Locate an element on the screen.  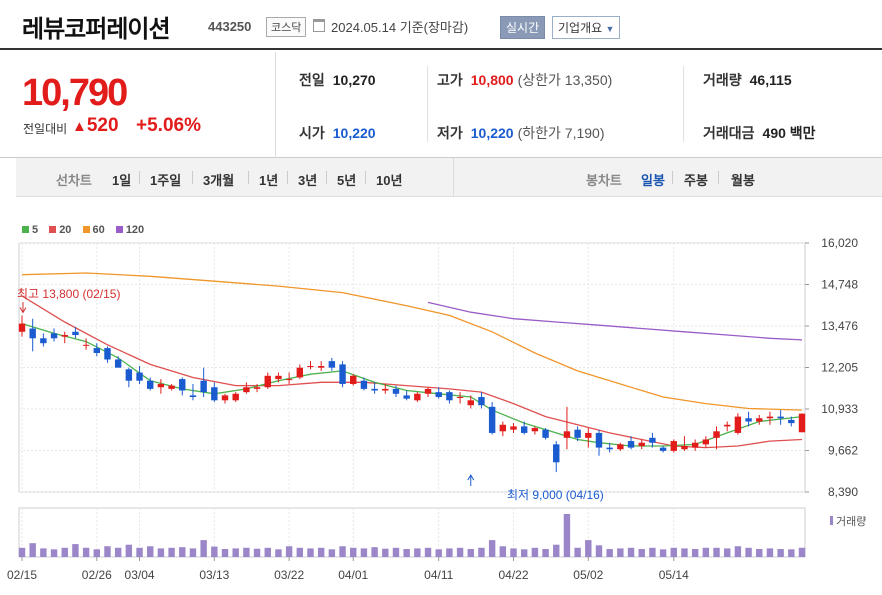
x-tick-label: 03/22 is located at coordinates (289, 575).